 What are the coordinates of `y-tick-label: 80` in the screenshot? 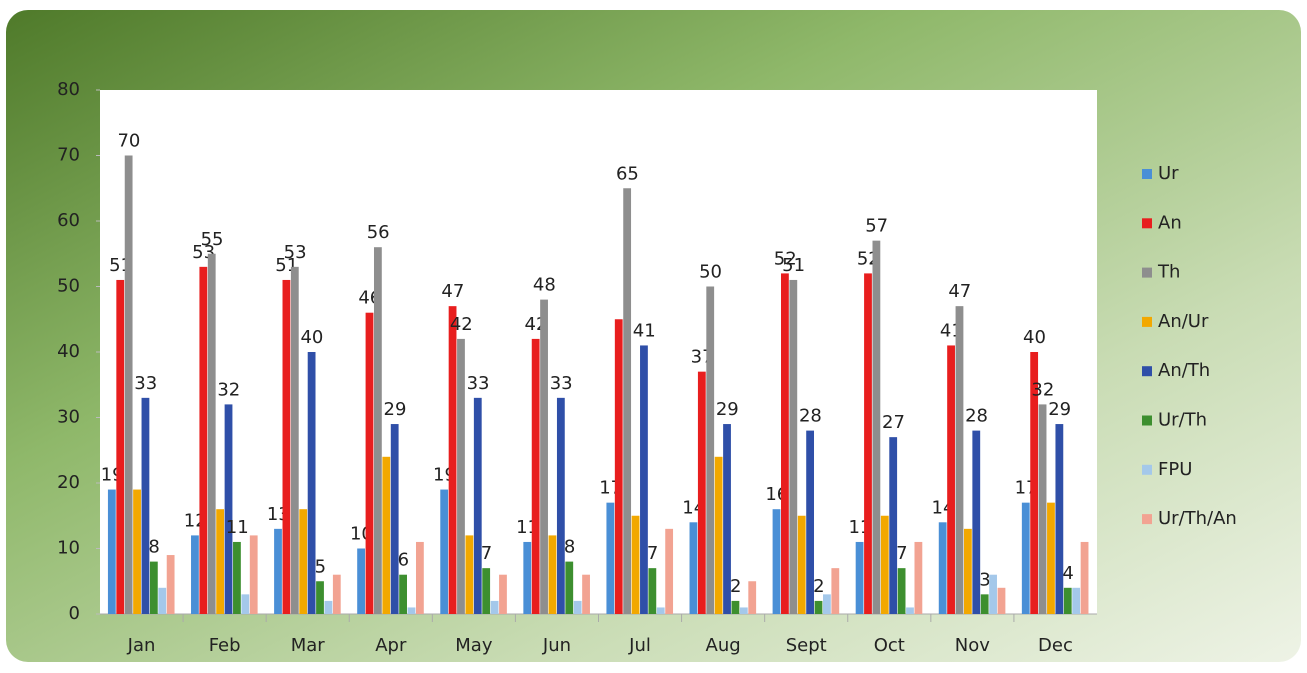 It's located at (68, 89).